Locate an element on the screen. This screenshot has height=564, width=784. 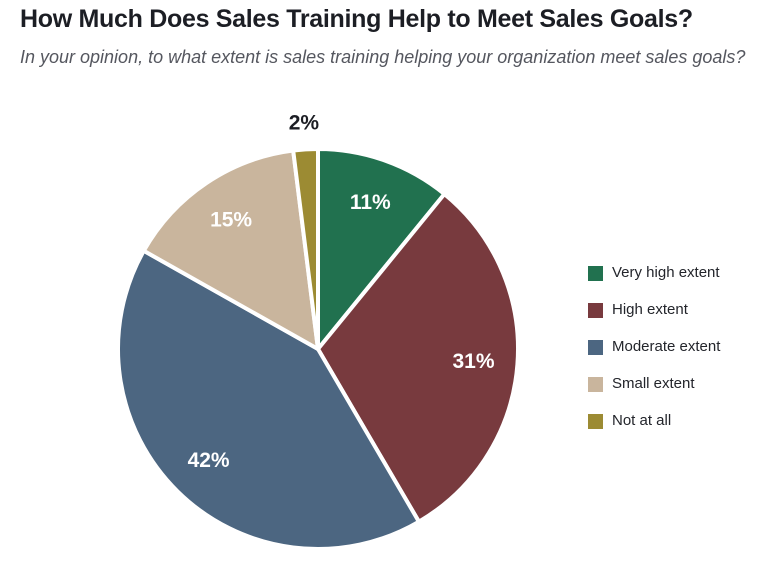
slice-label-high-extent: 31% is located at coordinates (473, 361).